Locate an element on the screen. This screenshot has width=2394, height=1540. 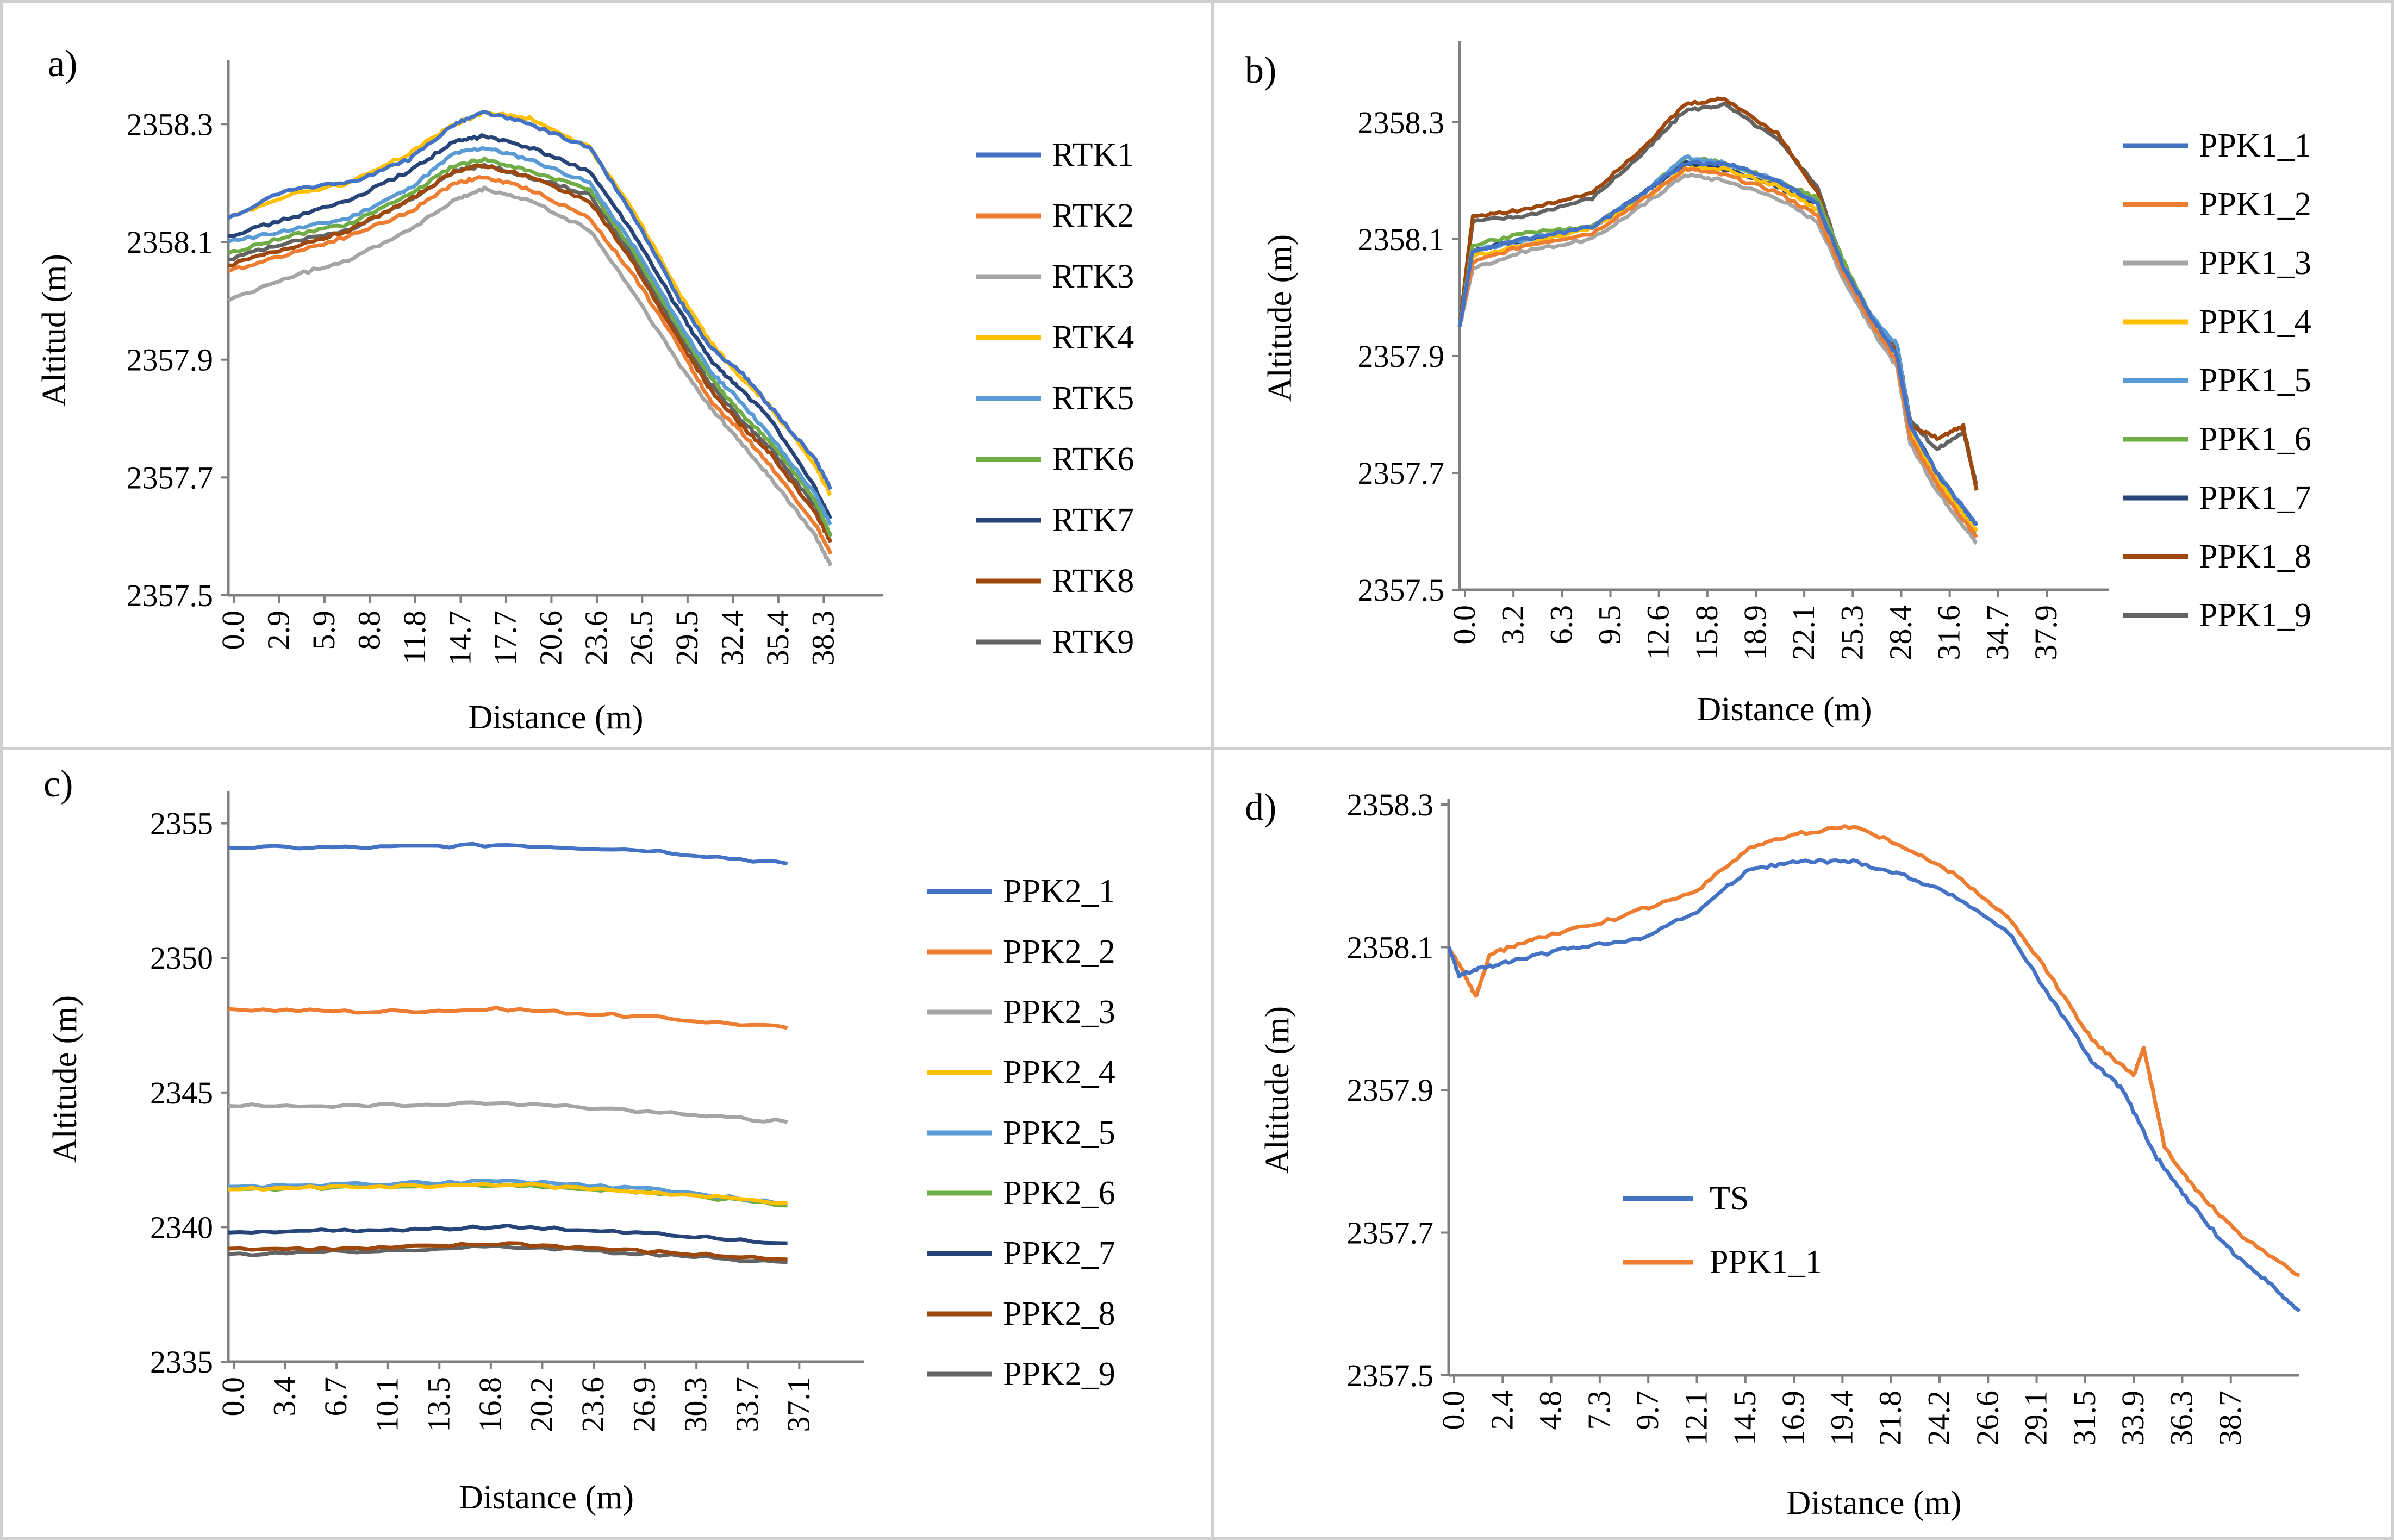
x-tick-label: 31.5 is located at coordinates (2084, 1418).